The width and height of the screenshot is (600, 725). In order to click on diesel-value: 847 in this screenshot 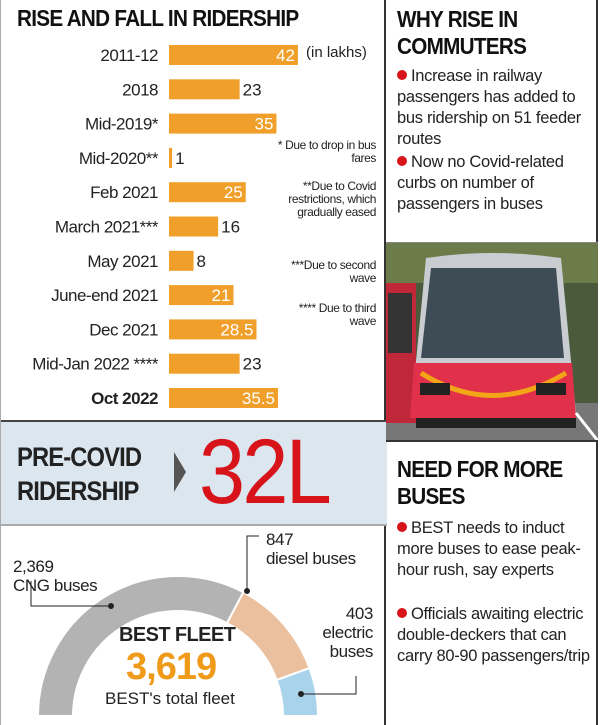, I will do `click(280, 539)`.